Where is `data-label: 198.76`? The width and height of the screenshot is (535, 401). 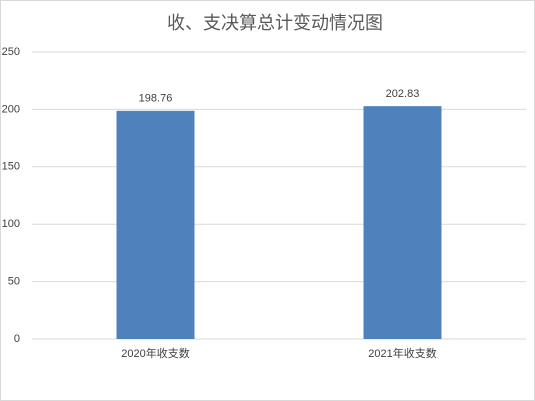
data-label: 198.76 is located at coordinates (156, 99).